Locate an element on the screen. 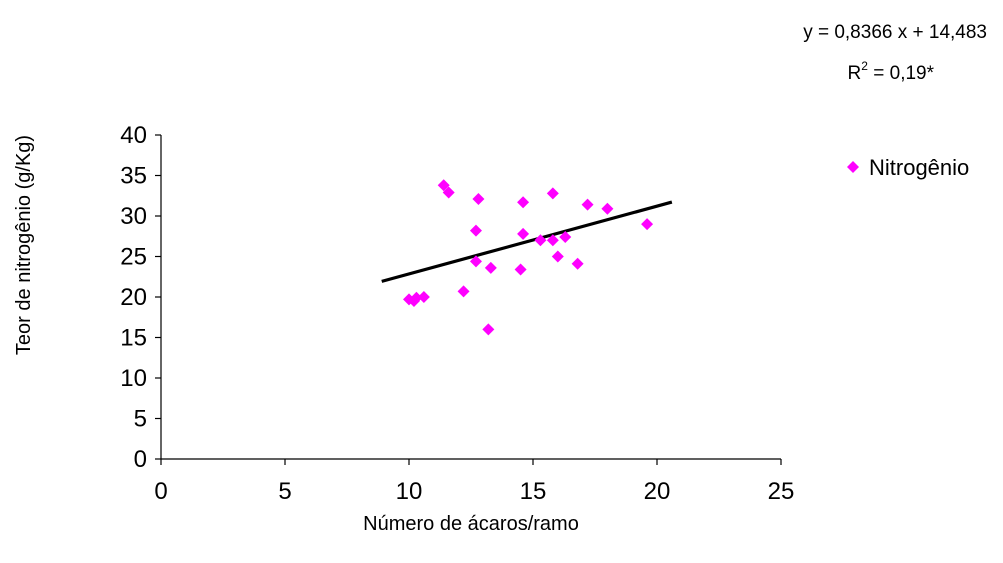  x-tick-label-5: 25 is located at coordinates (781, 491).